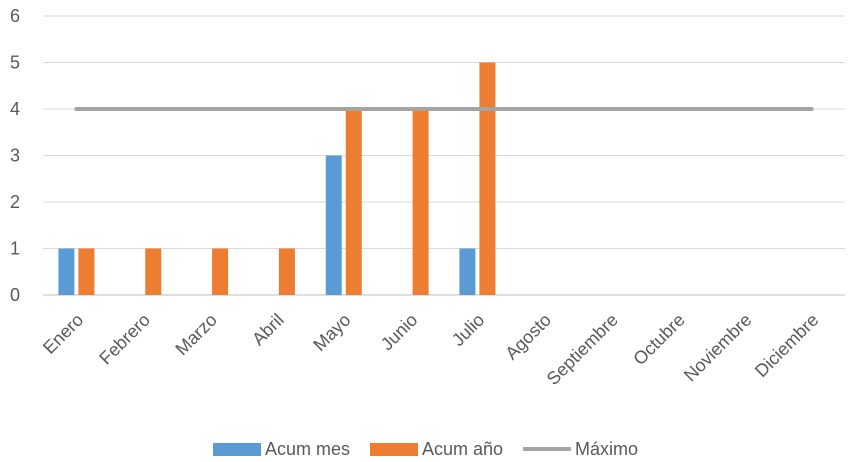 This screenshot has width=851, height=462. What do you see at coordinates (582, 349) in the screenshot?
I see `x-tick-label-8: Septiembre` at bounding box center [582, 349].